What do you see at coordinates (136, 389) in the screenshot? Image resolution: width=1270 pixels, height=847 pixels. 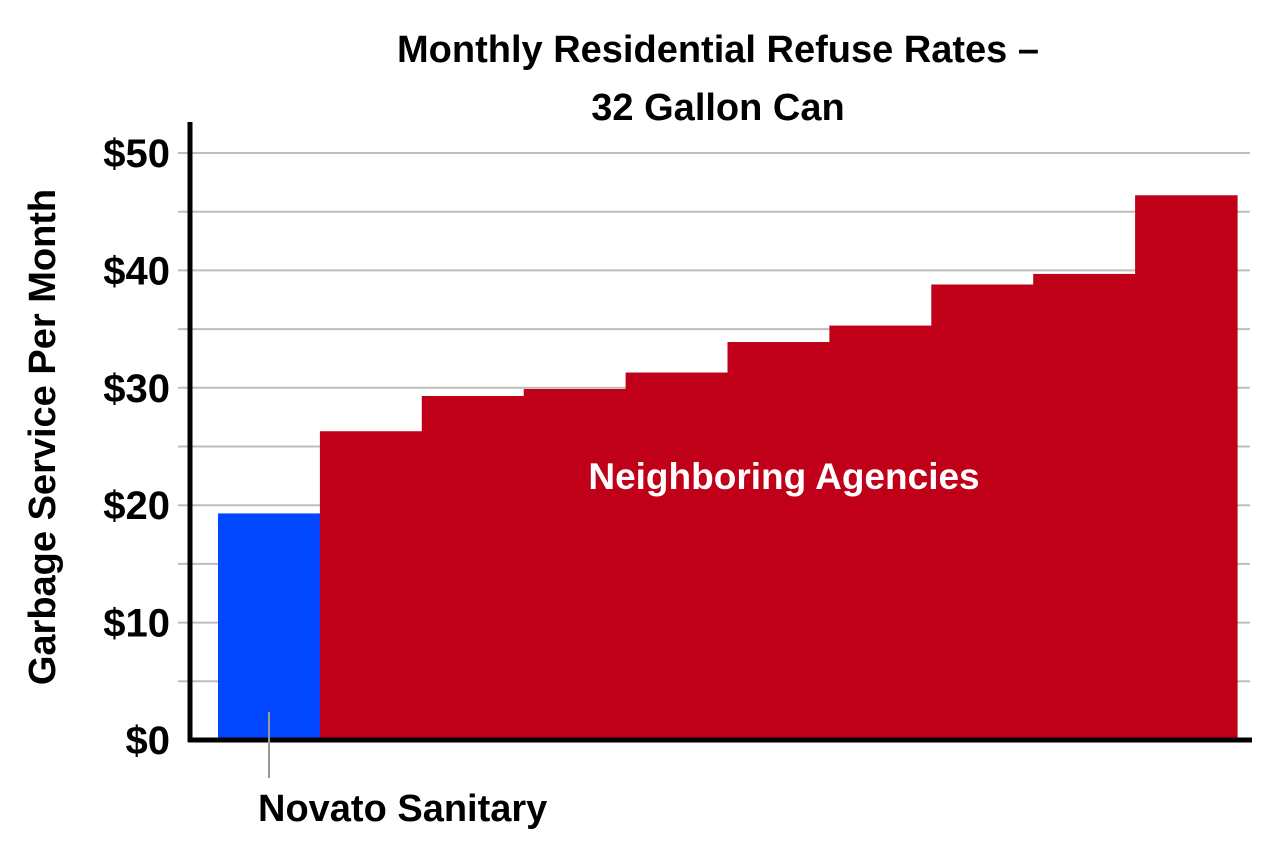 I see `y-tick-label: $30` at bounding box center [136, 389].